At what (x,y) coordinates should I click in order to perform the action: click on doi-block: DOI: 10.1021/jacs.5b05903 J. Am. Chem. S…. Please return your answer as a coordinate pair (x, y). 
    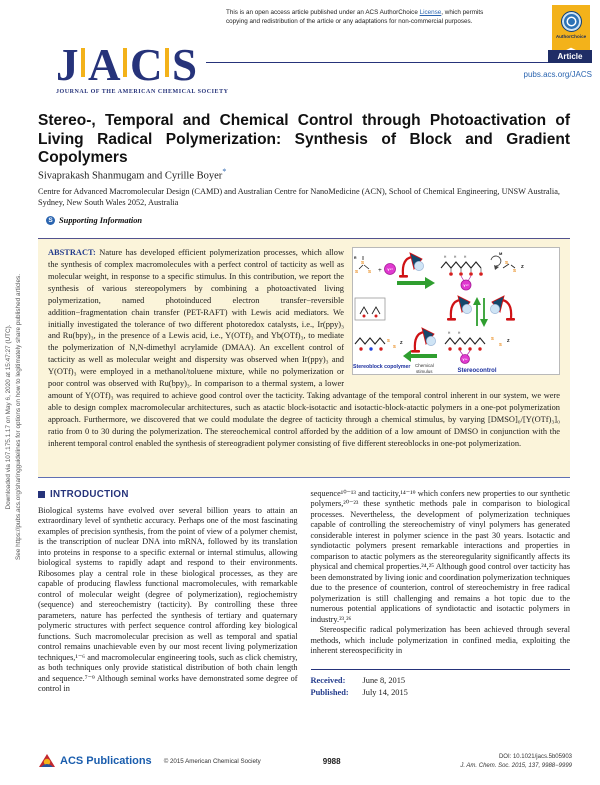
    Looking at the image, I should click on (516, 762).